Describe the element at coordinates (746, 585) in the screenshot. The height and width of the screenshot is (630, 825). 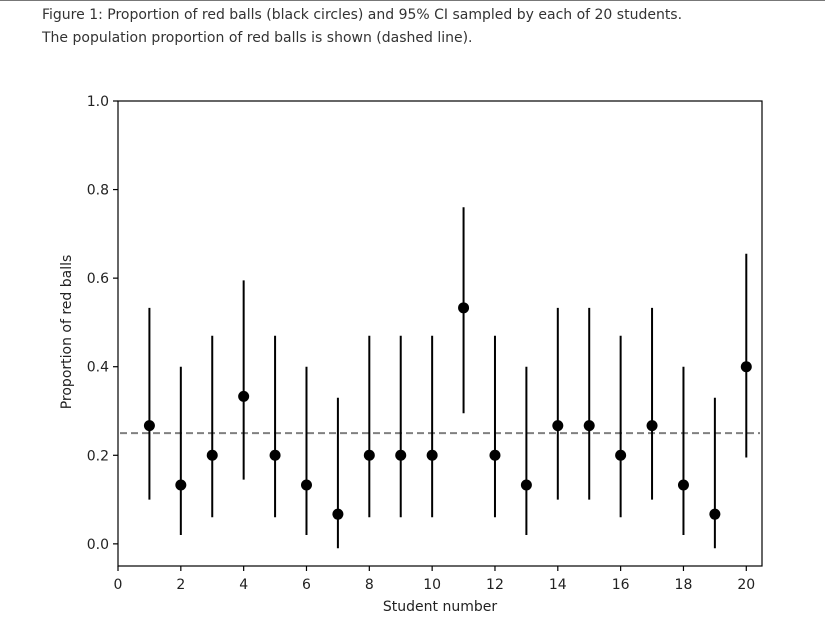
I see `x-tick-label: 20` at that location.